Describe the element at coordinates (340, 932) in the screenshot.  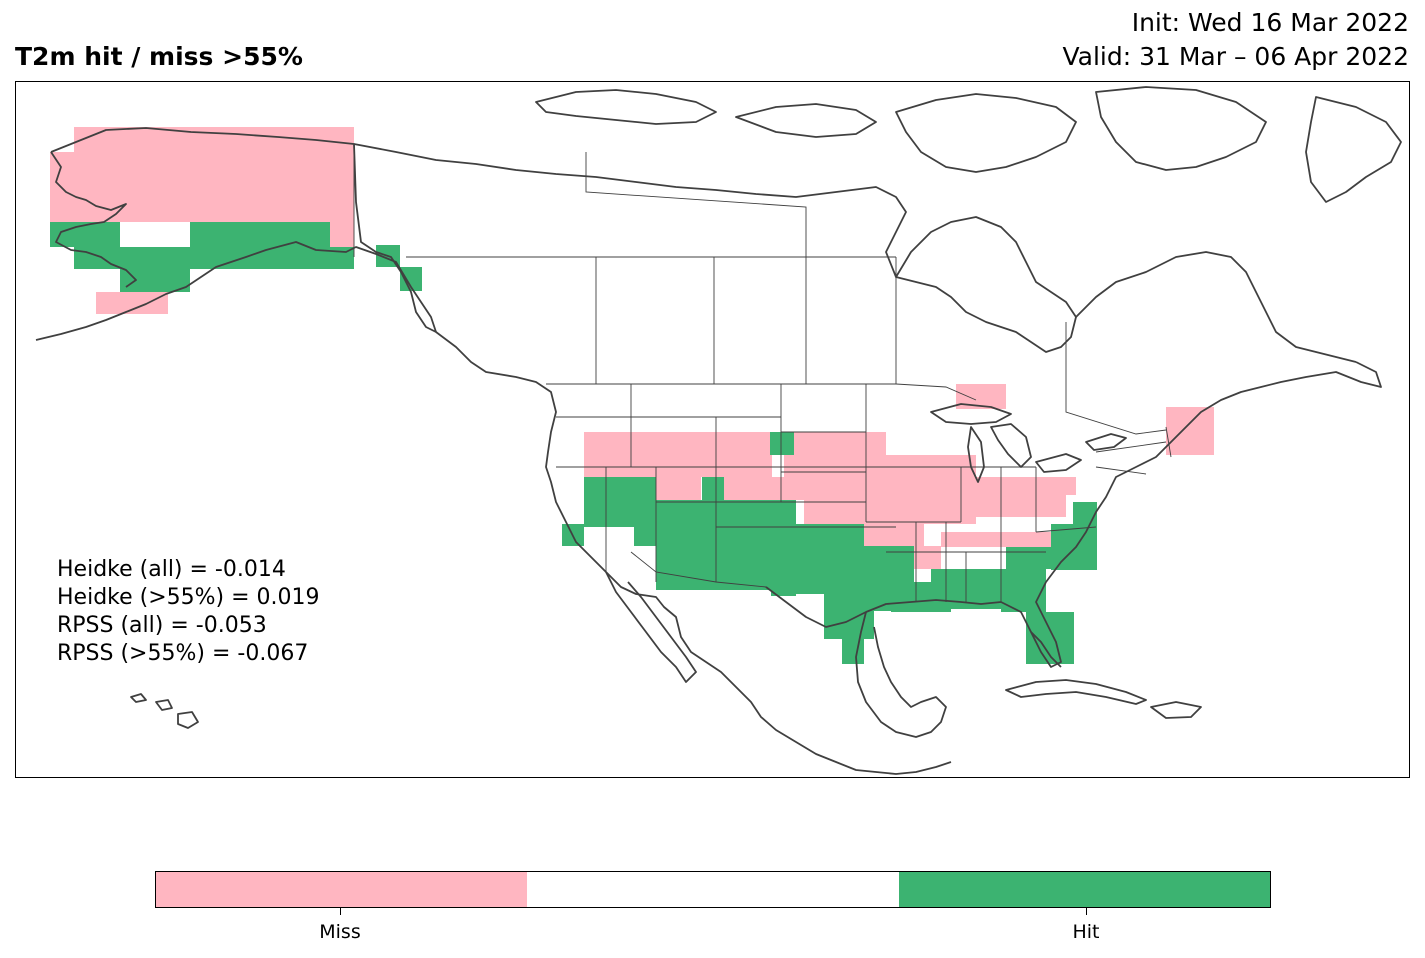
I see `colorbar-label-miss: Miss` at that location.